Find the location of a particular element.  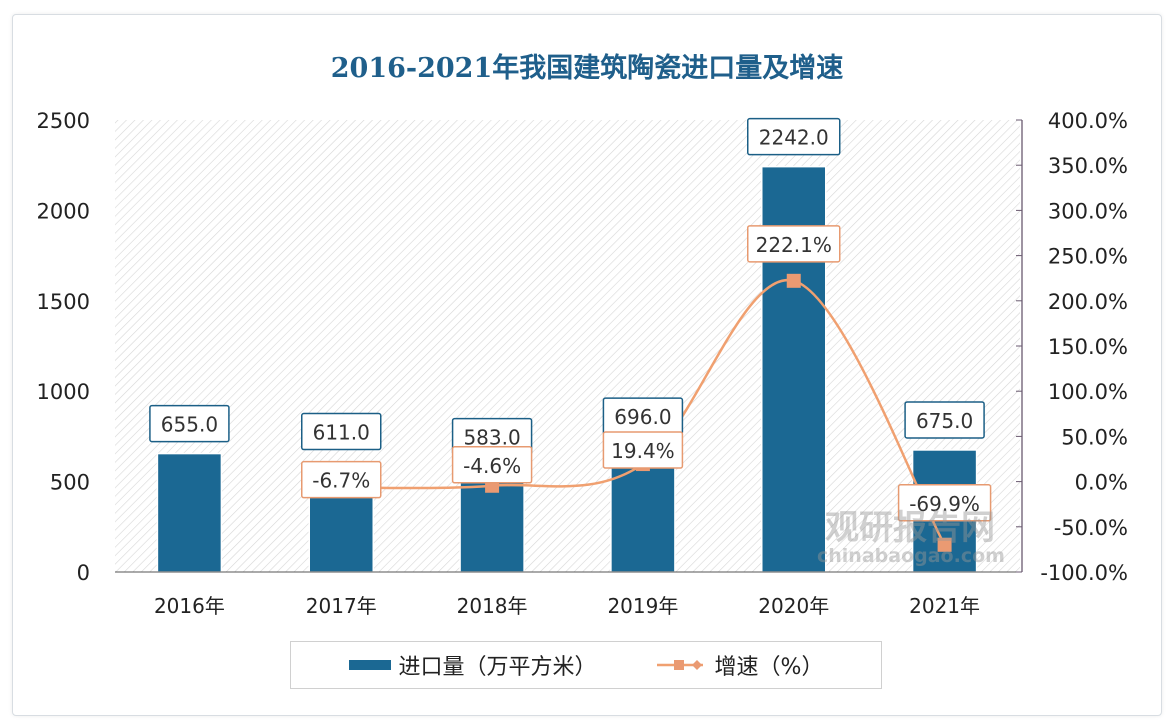

legend: 进口量（万平方米） 增速（%） is located at coordinates (586, 665).